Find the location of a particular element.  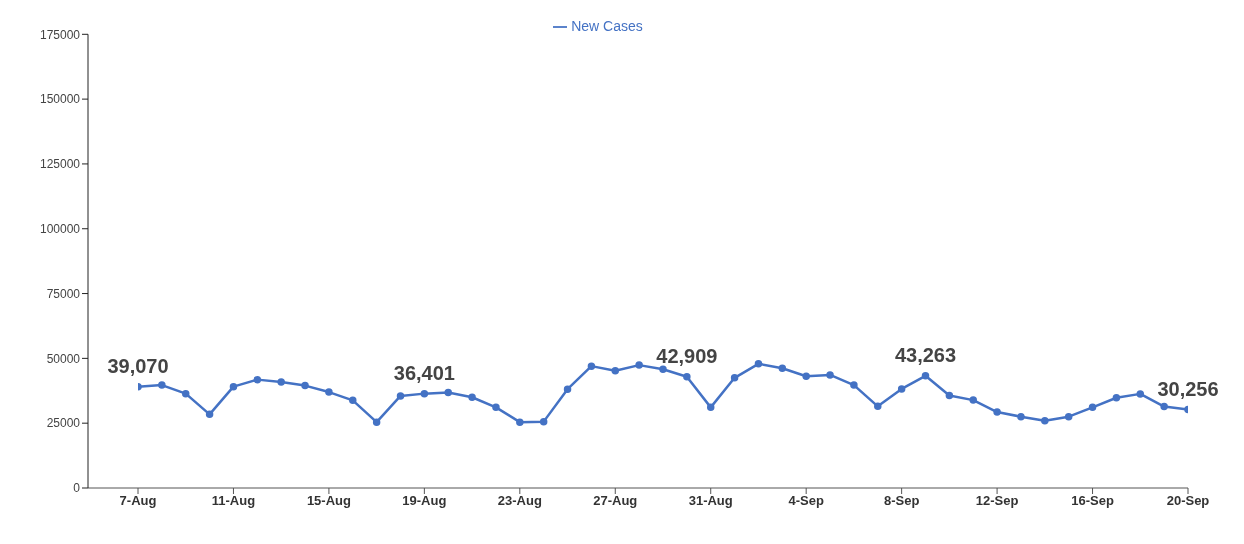

x-tick-label: 4-Sep is located at coordinates (806, 501).